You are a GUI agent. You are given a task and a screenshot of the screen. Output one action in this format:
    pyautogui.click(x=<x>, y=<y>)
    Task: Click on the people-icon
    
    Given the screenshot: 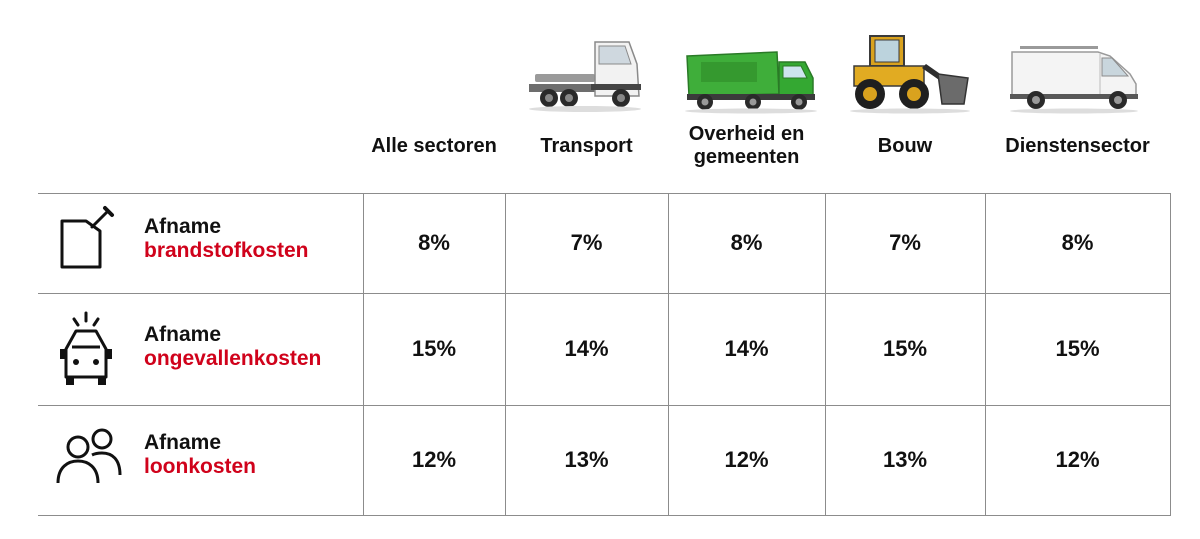 What is the action you would take?
    pyautogui.click(x=90, y=460)
    